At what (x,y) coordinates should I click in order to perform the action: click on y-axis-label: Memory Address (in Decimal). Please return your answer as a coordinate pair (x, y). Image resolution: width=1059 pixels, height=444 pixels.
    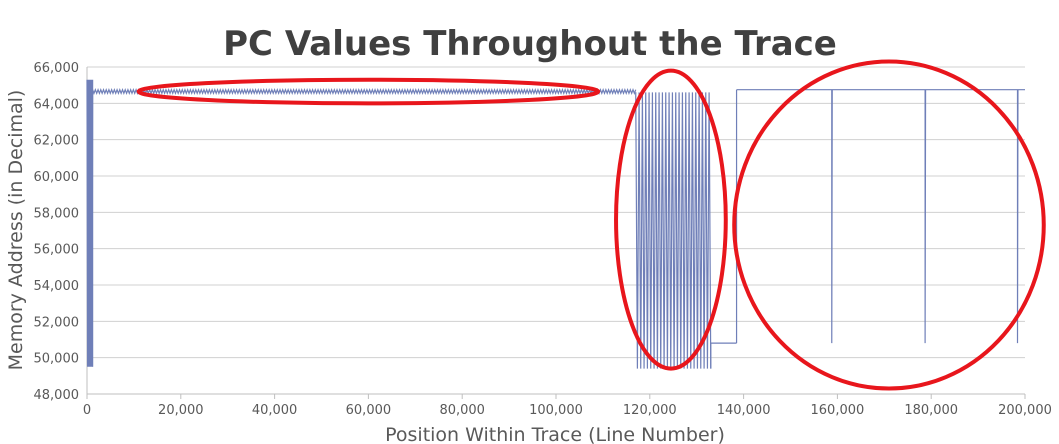
    Looking at the image, I should click on (16, 230).